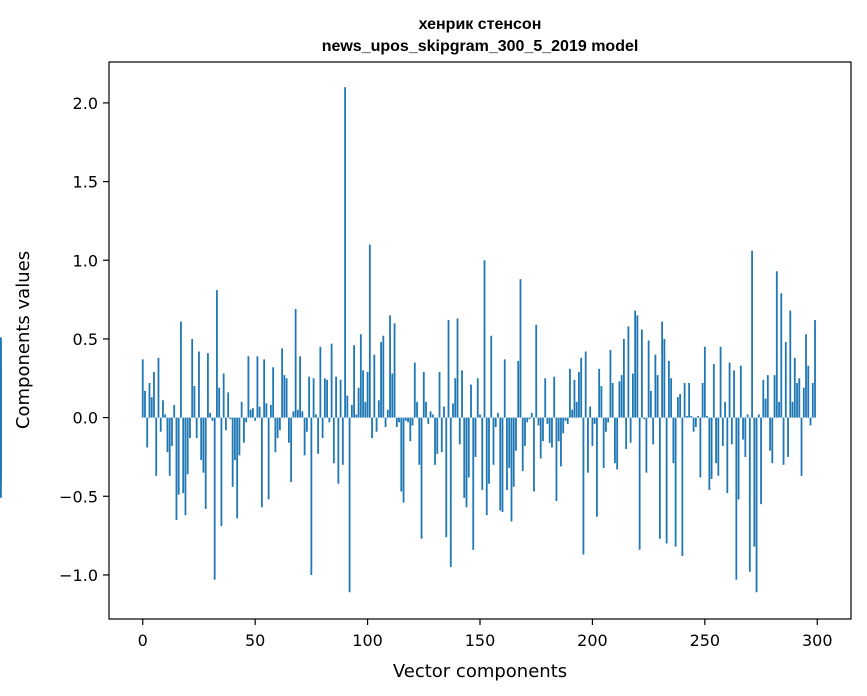  What do you see at coordinates (485, 634) in the screenshot?
I see `x-axis: 0 50 100 150 200 250 300` at bounding box center [485, 634].